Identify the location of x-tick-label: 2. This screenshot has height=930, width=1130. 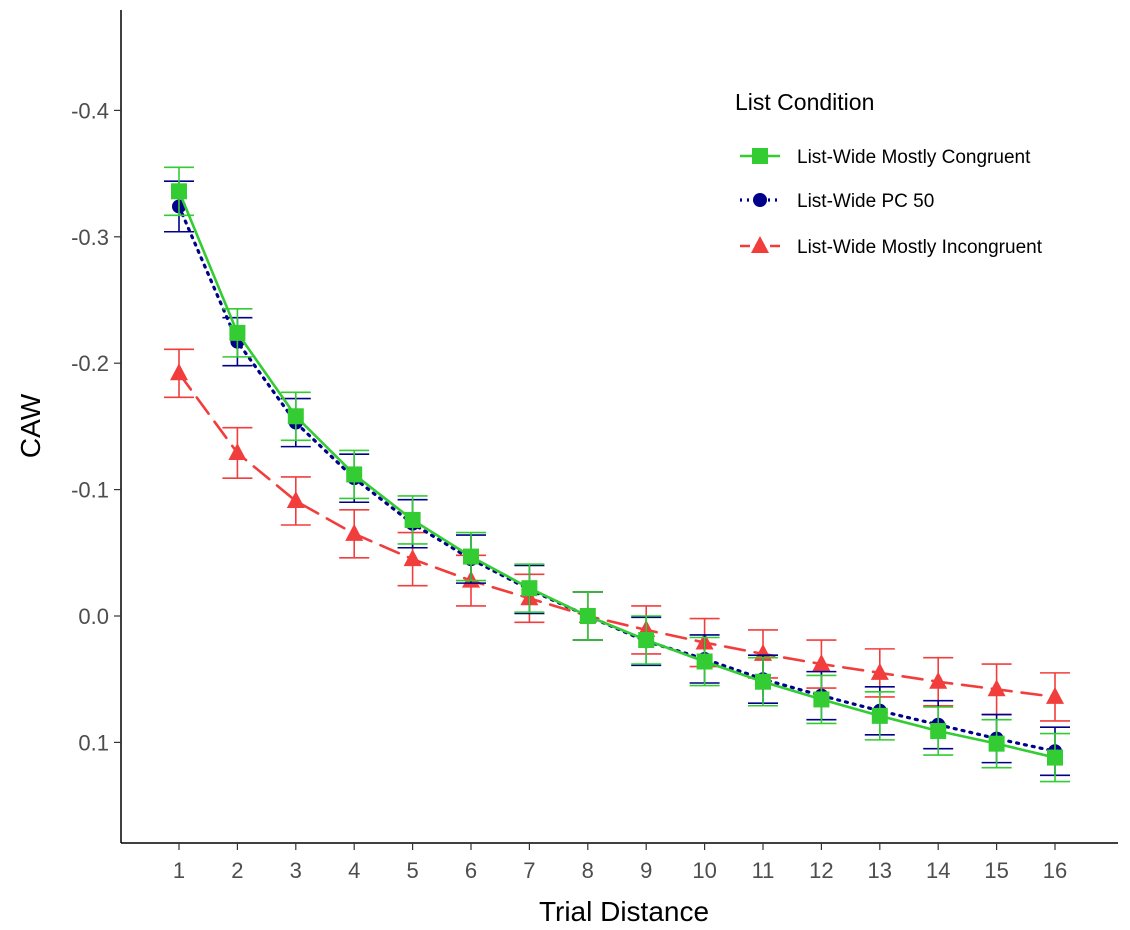
(237, 870).